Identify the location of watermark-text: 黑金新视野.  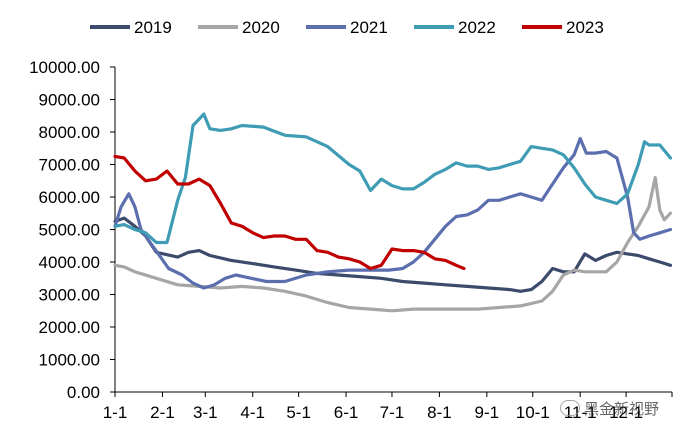
(622, 408).